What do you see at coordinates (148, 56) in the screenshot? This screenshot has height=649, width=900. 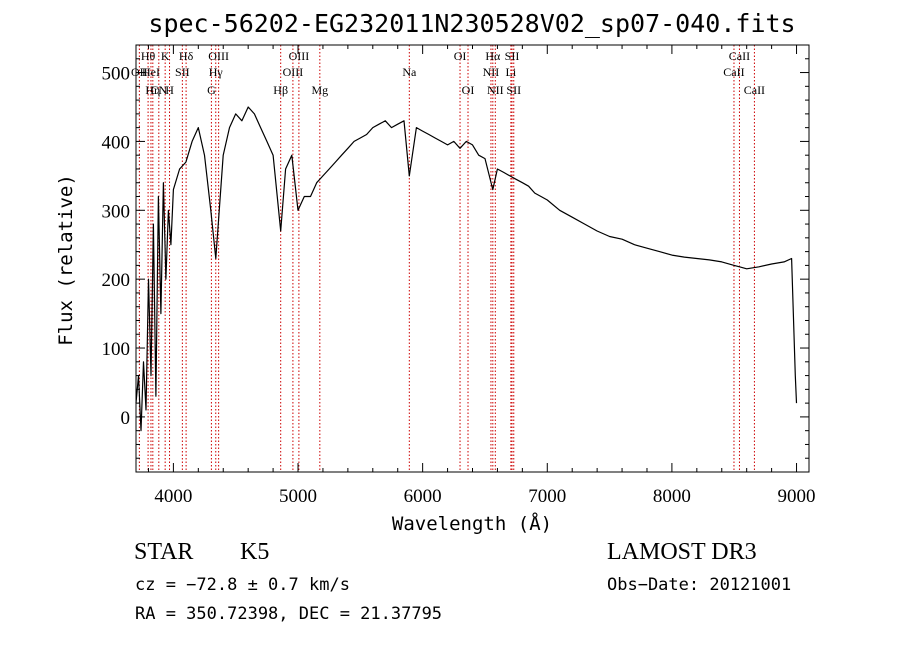 I see `line-marker-label: Hθ` at bounding box center [148, 56].